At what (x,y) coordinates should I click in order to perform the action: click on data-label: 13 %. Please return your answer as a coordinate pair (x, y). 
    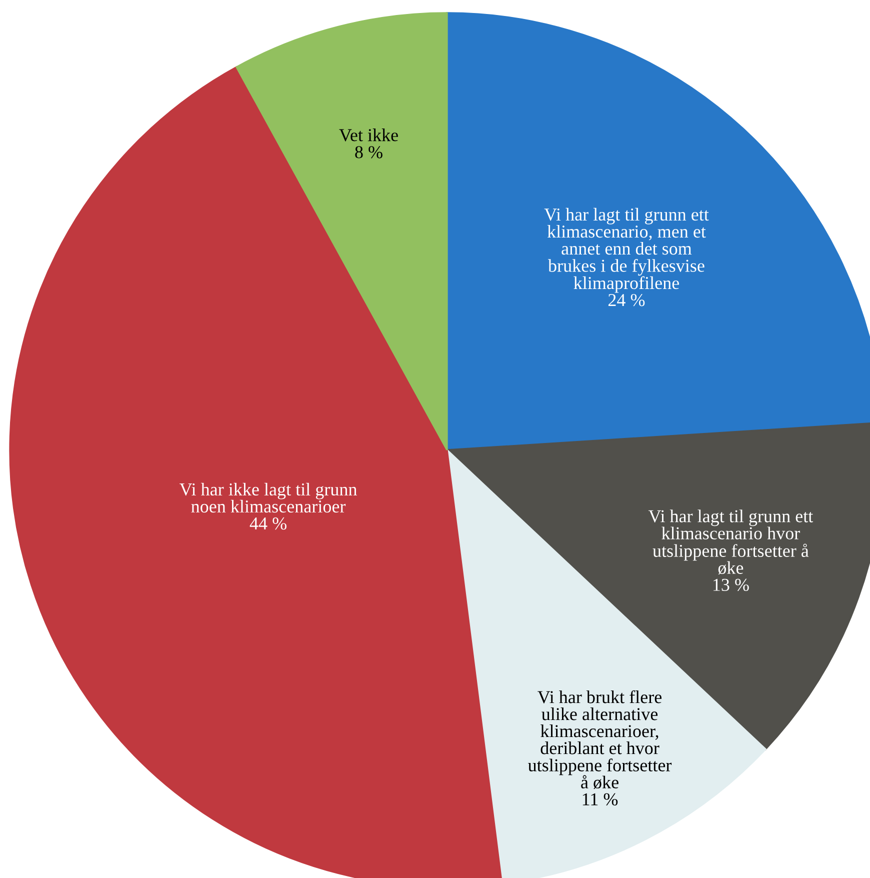
    Looking at the image, I should click on (731, 585).